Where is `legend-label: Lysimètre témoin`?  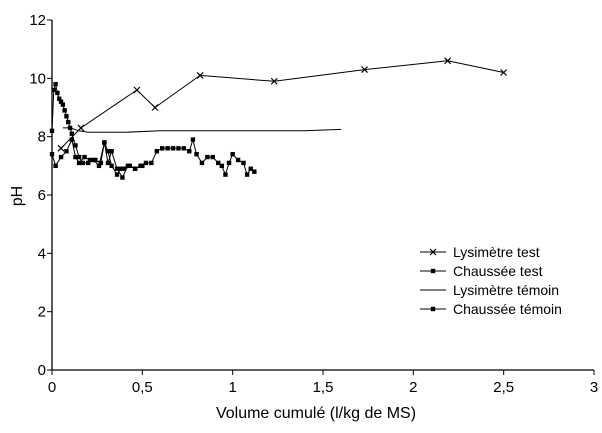 legend-label: Lysimètre témoin is located at coordinates (506, 290).